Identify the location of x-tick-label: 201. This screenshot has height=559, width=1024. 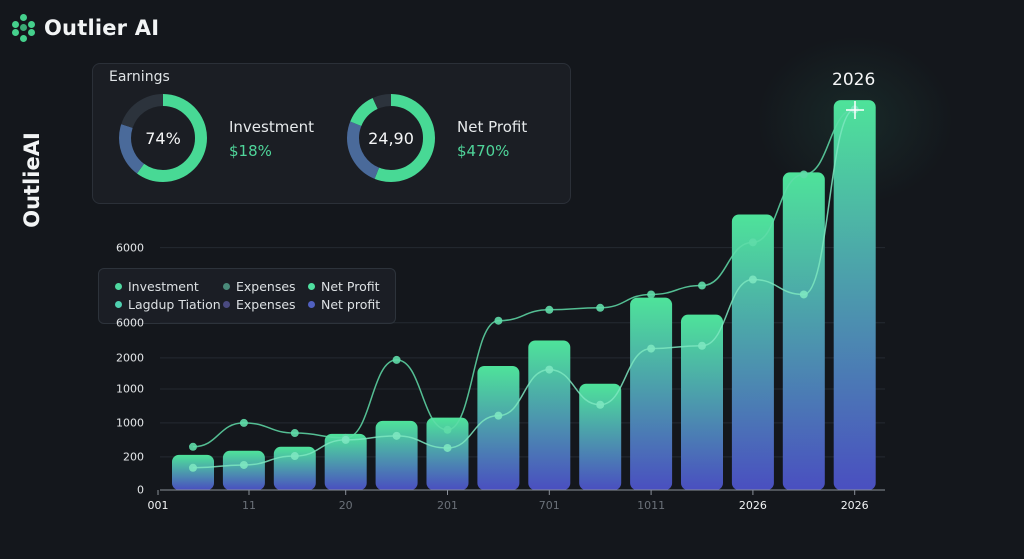
(447, 505).